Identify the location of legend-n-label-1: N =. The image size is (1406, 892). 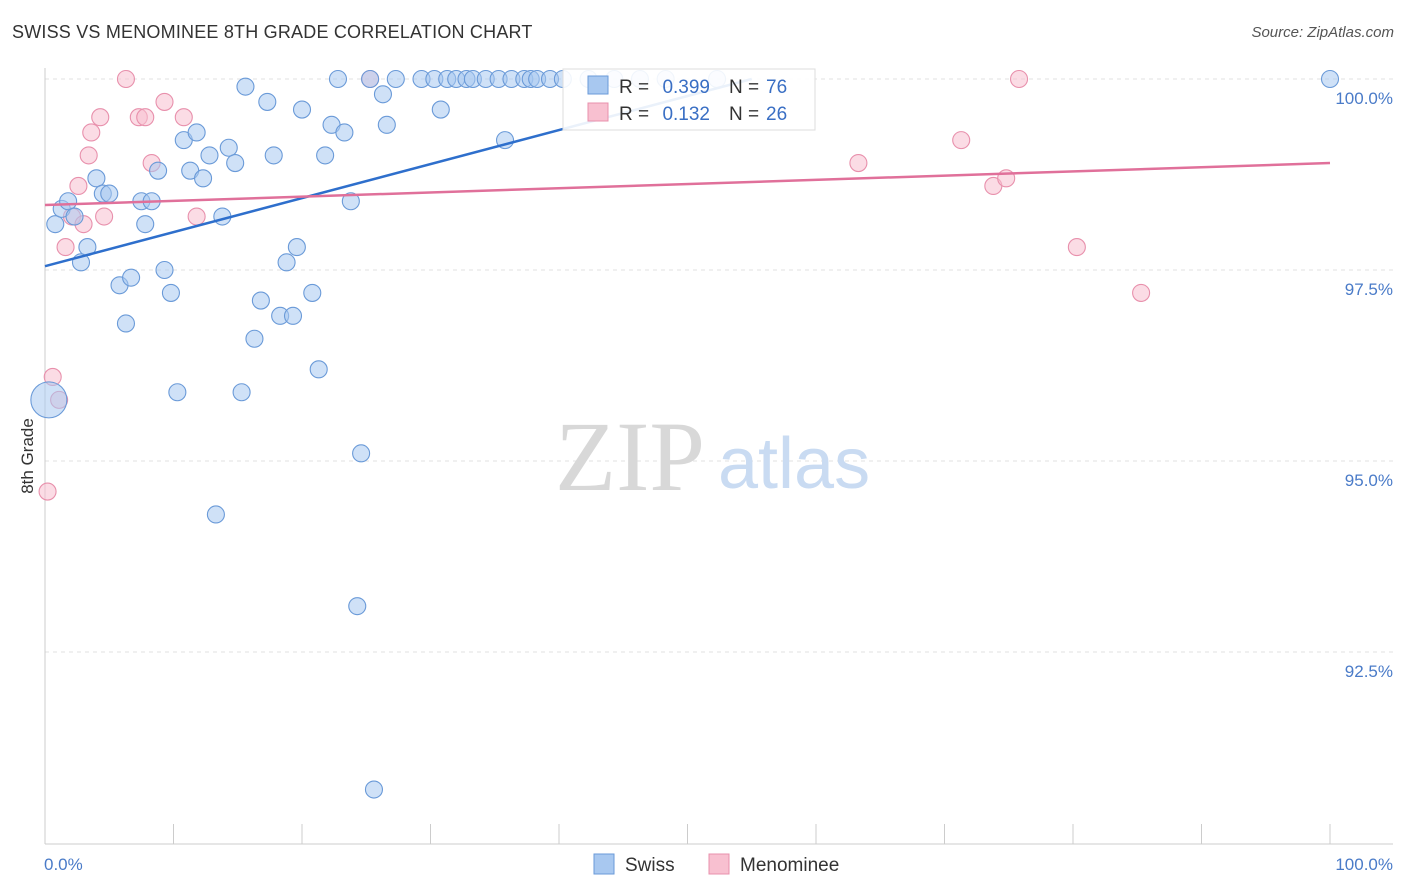
(744, 114).